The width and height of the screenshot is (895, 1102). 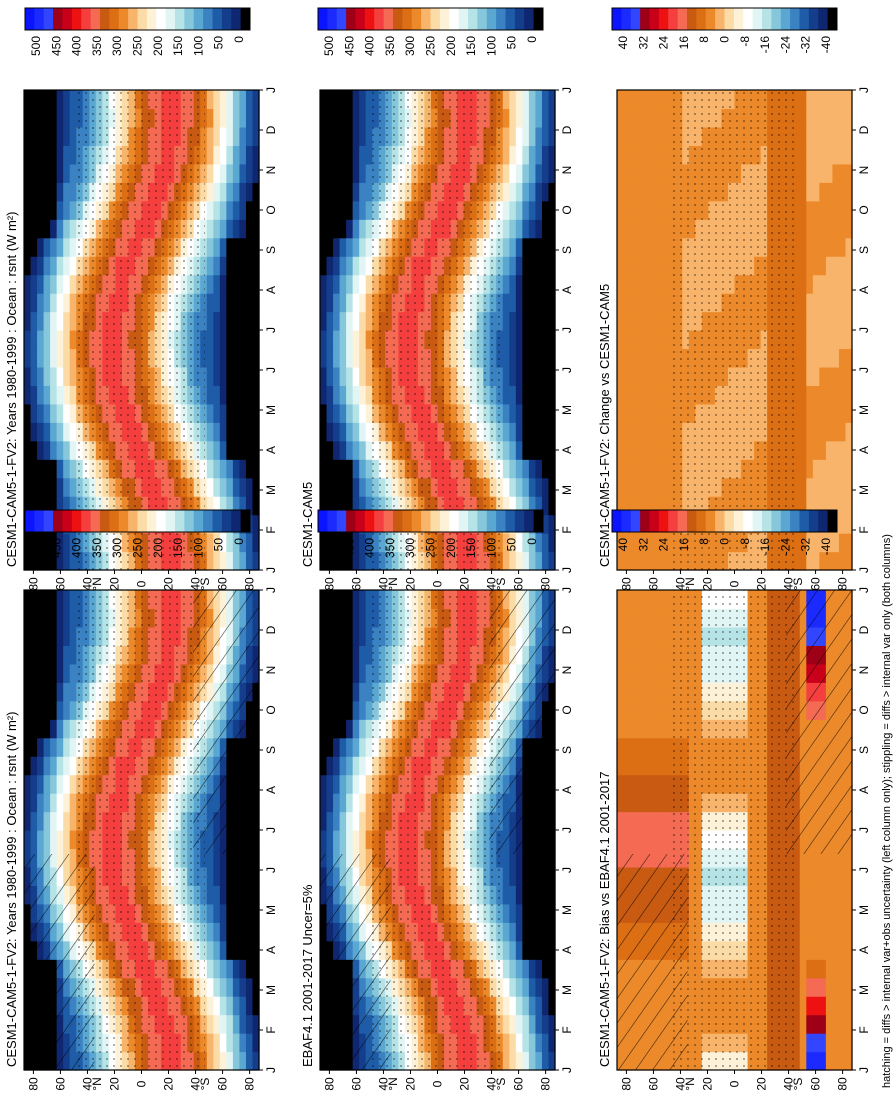 I want to click on hatching-overlay, so click(x=652, y=962).